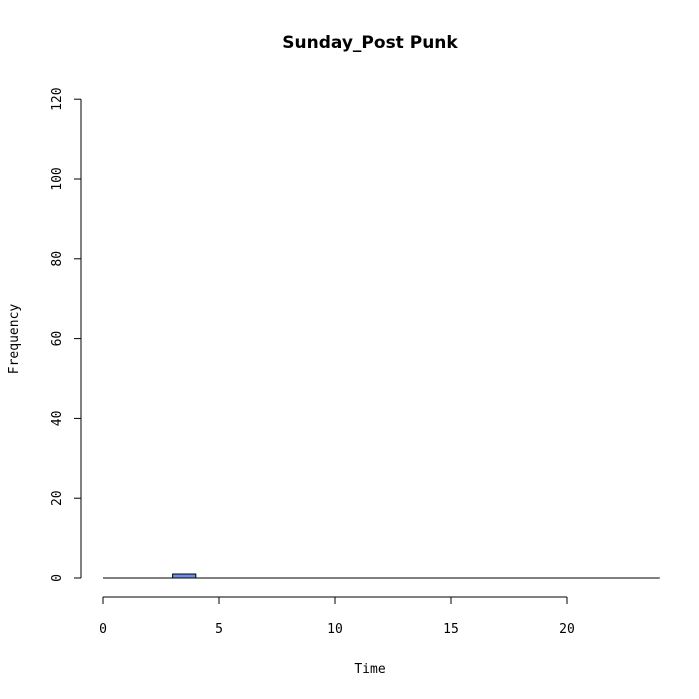 This screenshot has width=699, height=699. Describe the element at coordinates (335, 629) in the screenshot. I see `x-tick-label: 10` at that location.